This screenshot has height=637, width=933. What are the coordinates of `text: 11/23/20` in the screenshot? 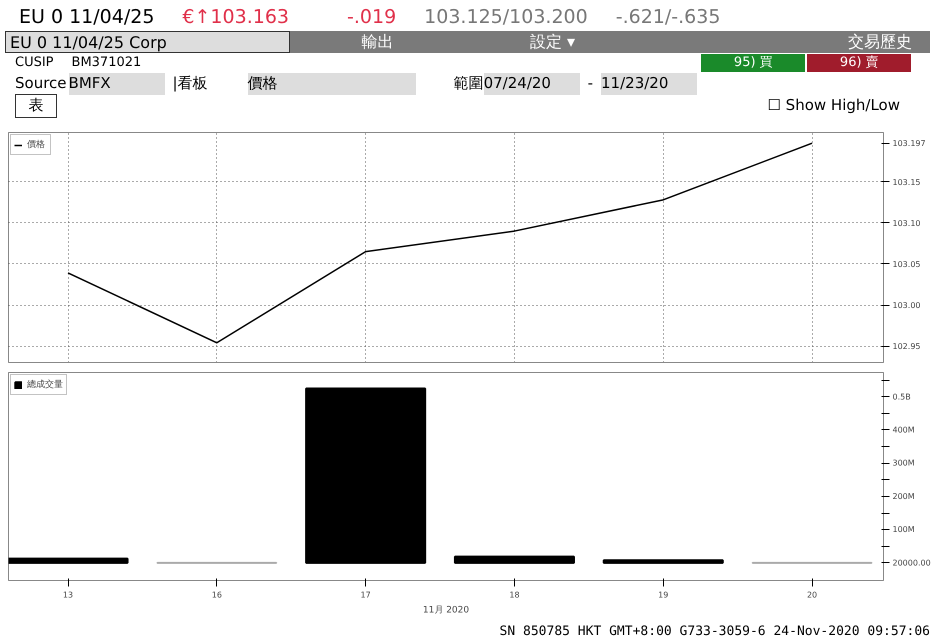 It's located at (649, 84).